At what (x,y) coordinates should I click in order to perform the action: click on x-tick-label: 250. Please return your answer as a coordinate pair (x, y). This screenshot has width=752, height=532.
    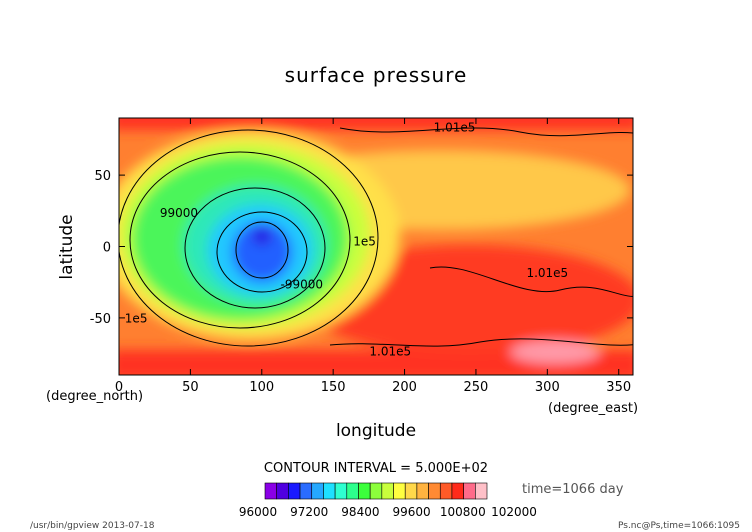
    Looking at the image, I should click on (476, 387).